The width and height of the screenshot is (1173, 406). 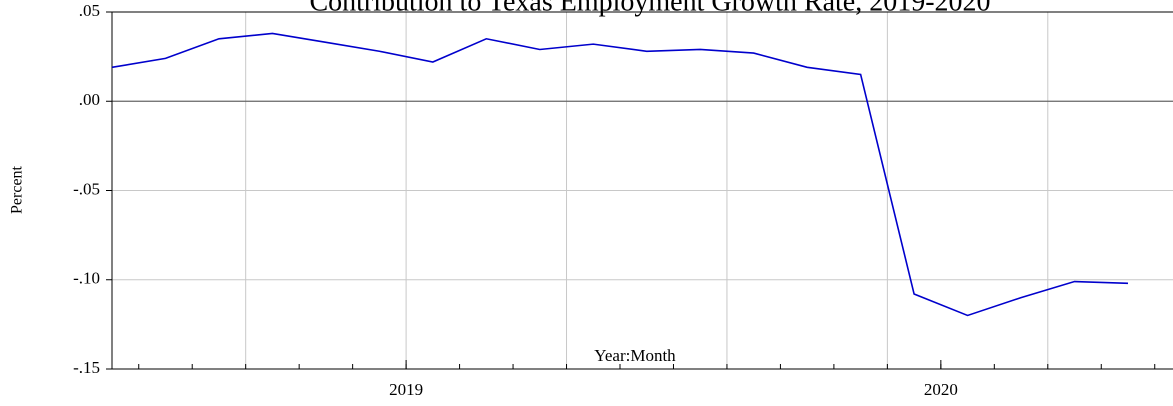 What do you see at coordinates (86, 188) in the screenshot?
I see `y-tick-label: -.05` at bounding box center [86, 188].